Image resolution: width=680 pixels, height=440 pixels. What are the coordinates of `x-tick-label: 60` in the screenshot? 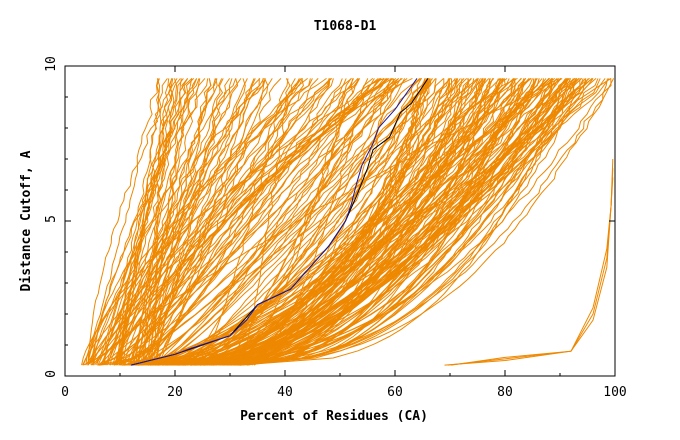 It's located at (395, 392).